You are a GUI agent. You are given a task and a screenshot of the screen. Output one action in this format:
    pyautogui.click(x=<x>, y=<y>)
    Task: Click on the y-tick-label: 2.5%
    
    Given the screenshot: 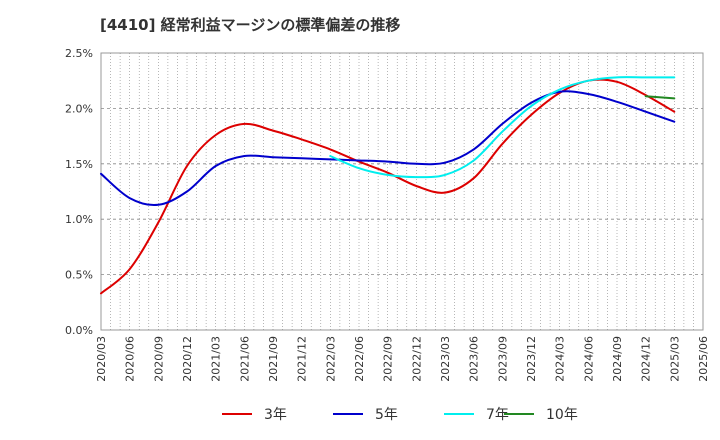 What is the action you would take?
    pyautogui.click(x=79, y=53)
    